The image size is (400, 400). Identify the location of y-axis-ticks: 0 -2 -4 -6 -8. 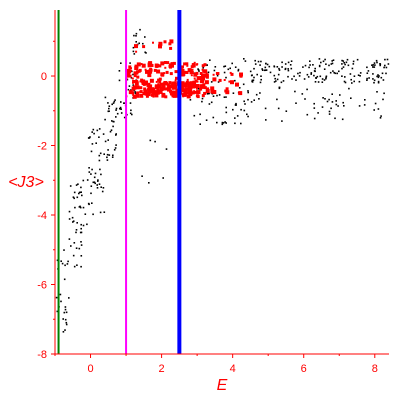
(46, 200).